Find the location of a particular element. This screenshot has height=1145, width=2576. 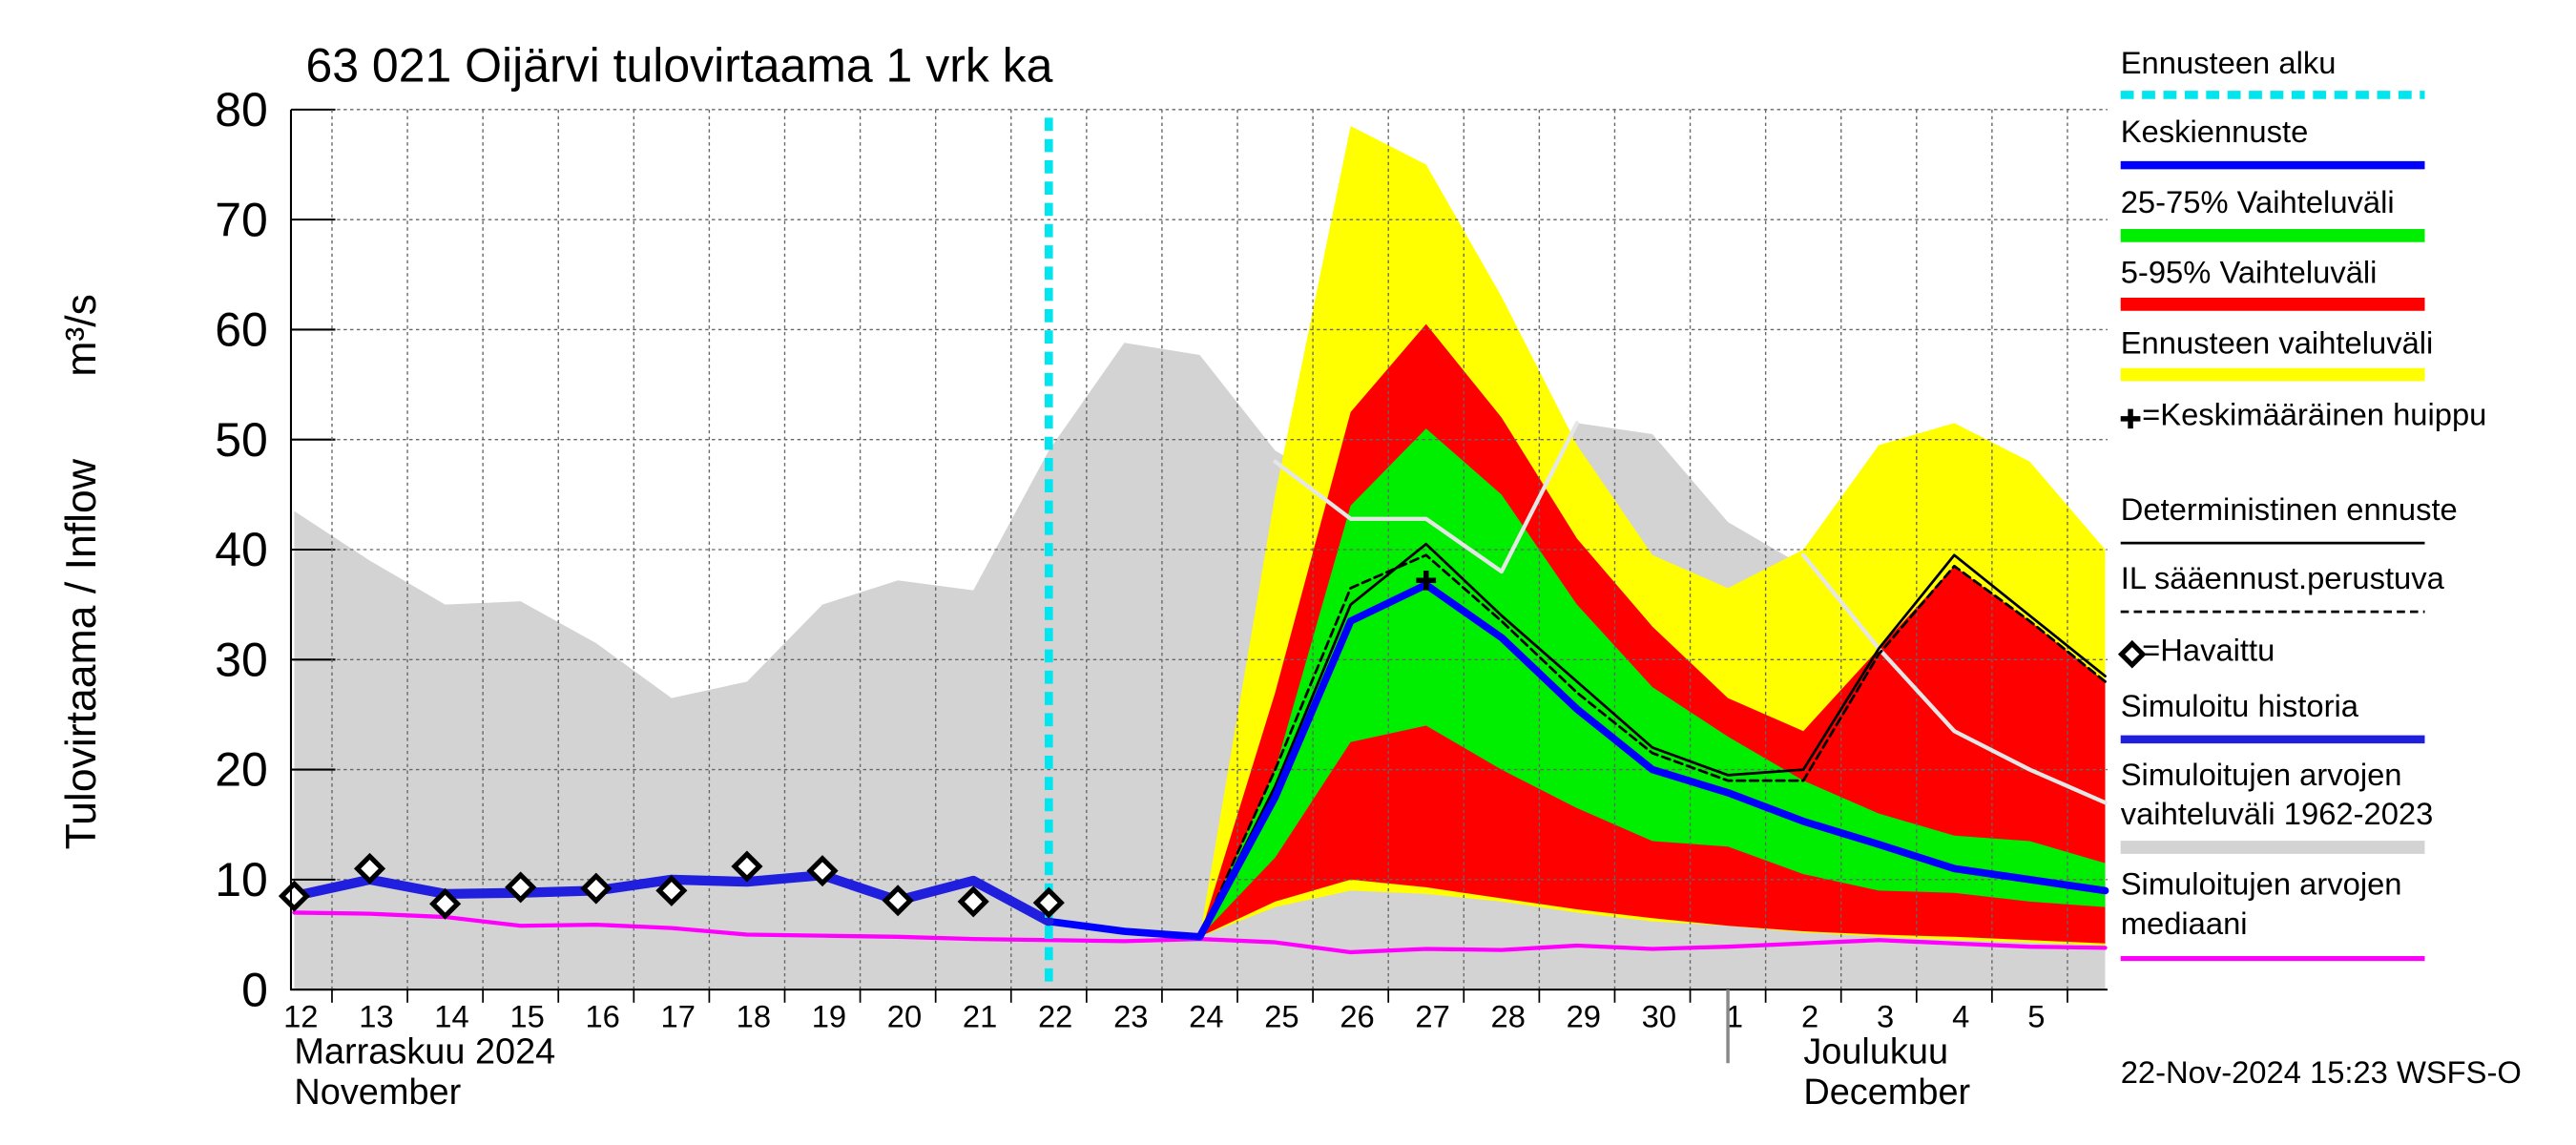

x-tick-label: 21 is located at coordinates (980, 1017).